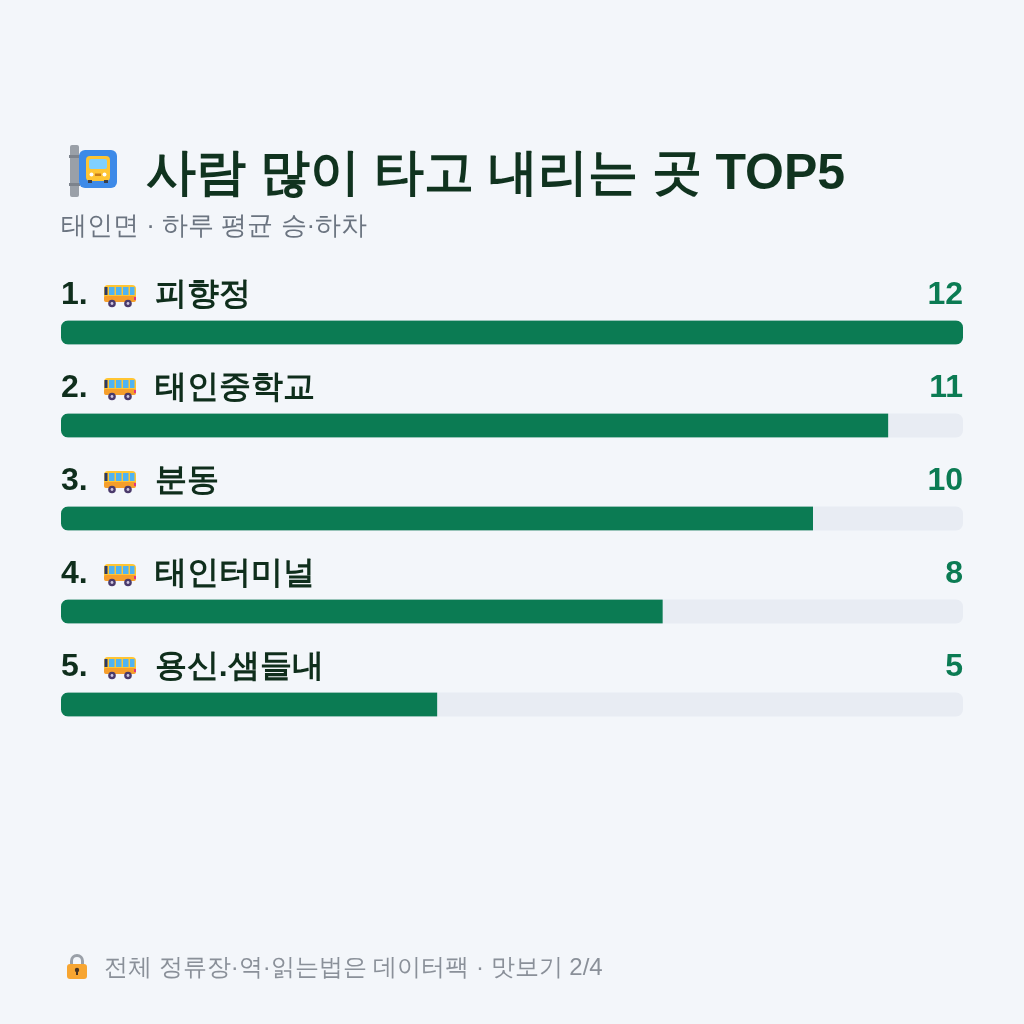 This screenshot has height=1024, width=1024. Describe the element at coordinates (954, 665) in the screenshot. I see `data-label: 5` at that location.